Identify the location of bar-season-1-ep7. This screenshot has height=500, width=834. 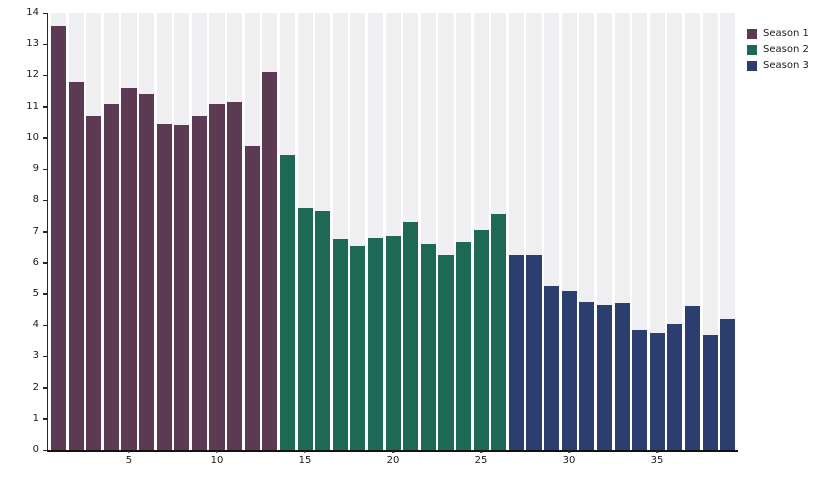
(164, 286).